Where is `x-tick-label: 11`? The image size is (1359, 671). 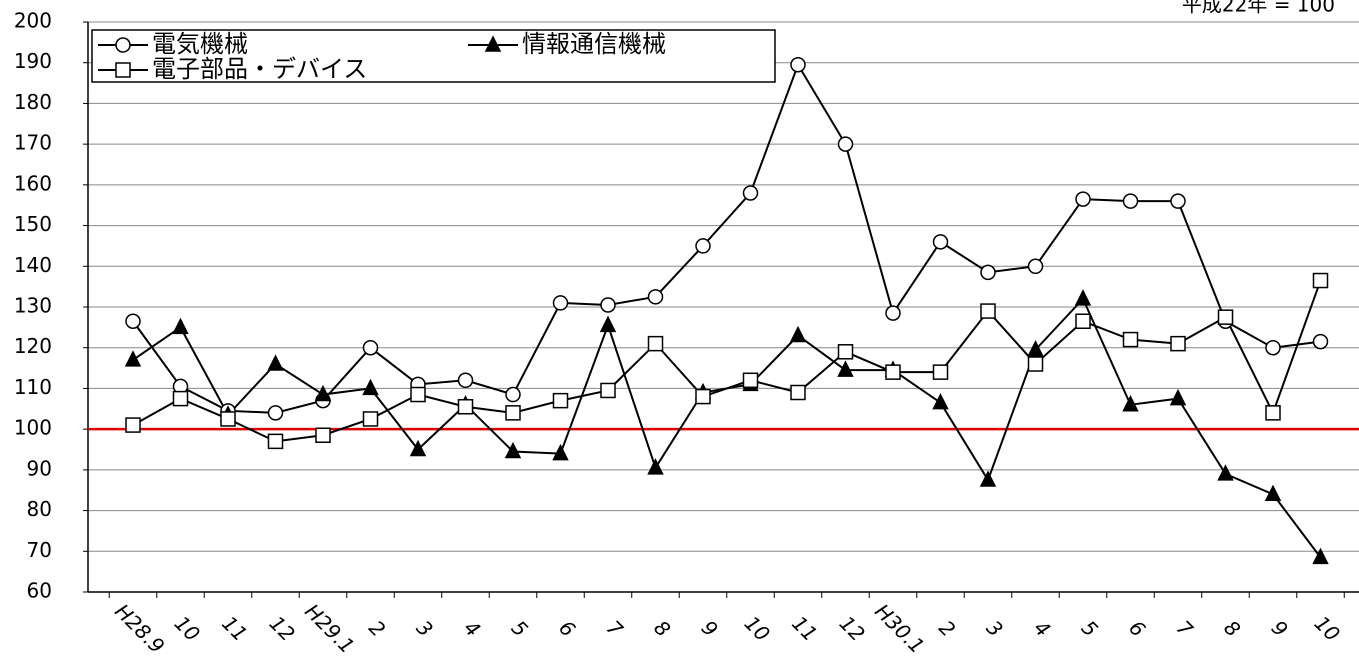
x-tick-label: 11 is located at coordinates (234, 628).